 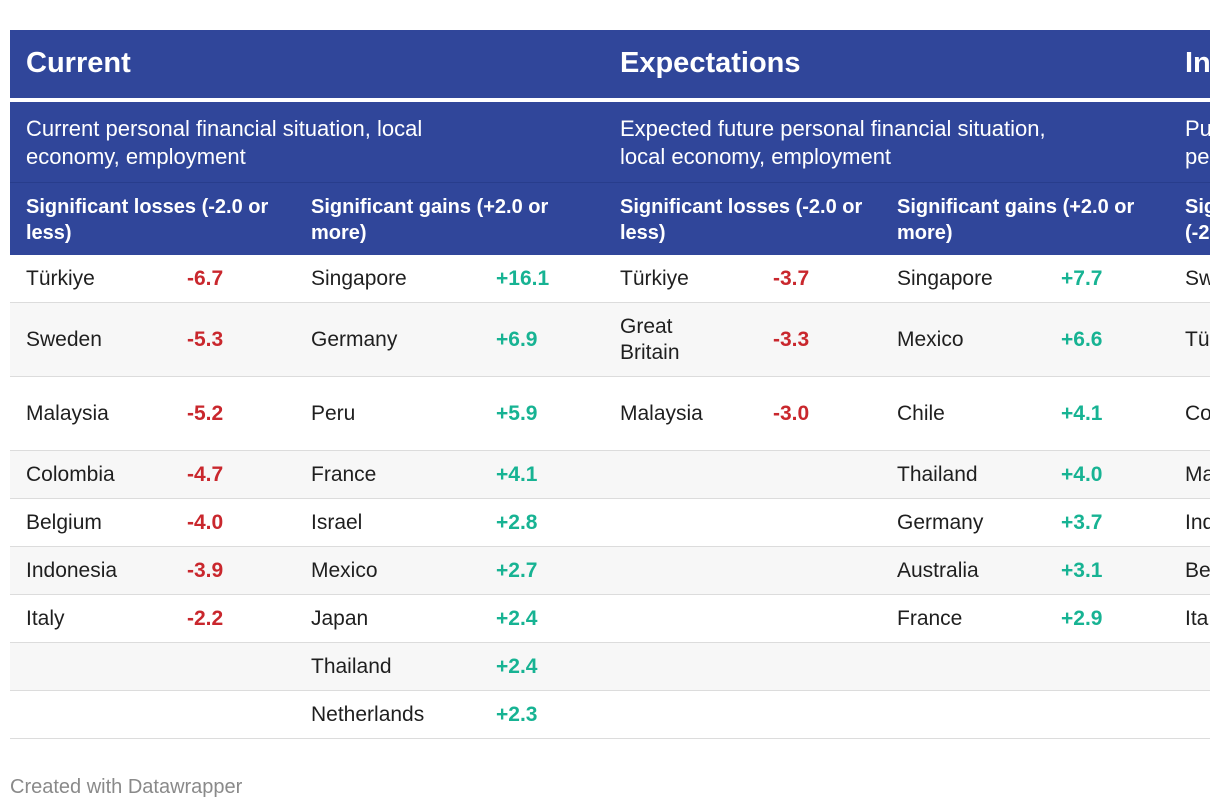 What do you see at coordinates (791, 339) in the screenshot?
I see `expectations-losses-value: -3.3` at bounding box center [791, 339].